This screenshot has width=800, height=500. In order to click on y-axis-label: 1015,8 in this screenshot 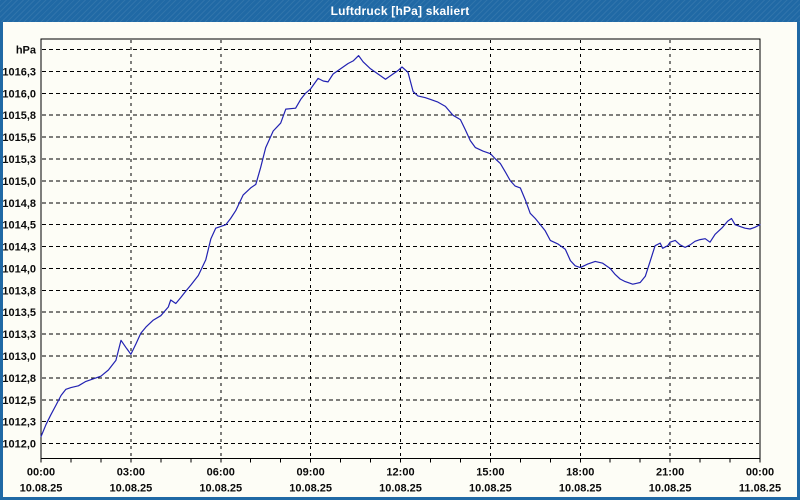, I will do `click(19, 116)`.